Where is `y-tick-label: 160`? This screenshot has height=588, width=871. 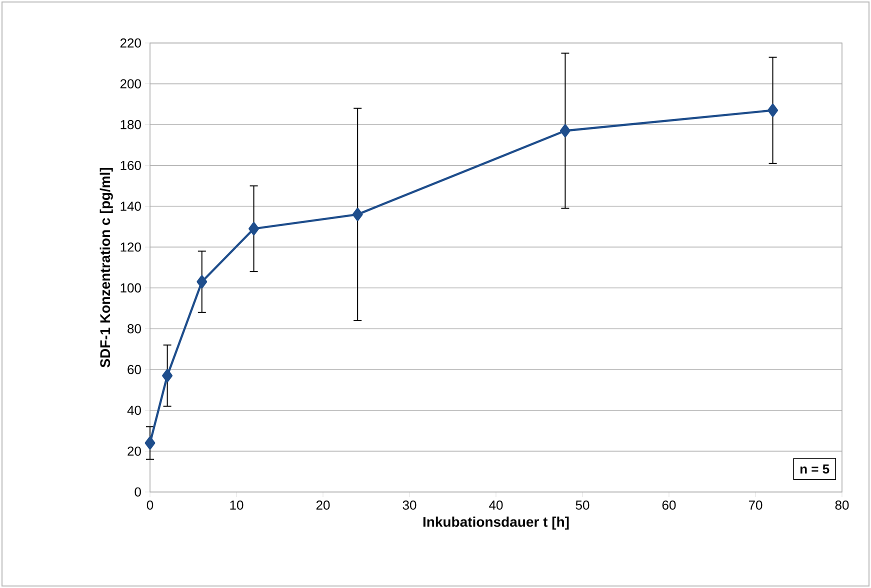
y-tick-label: 160 is located at coordinates (130, 165).